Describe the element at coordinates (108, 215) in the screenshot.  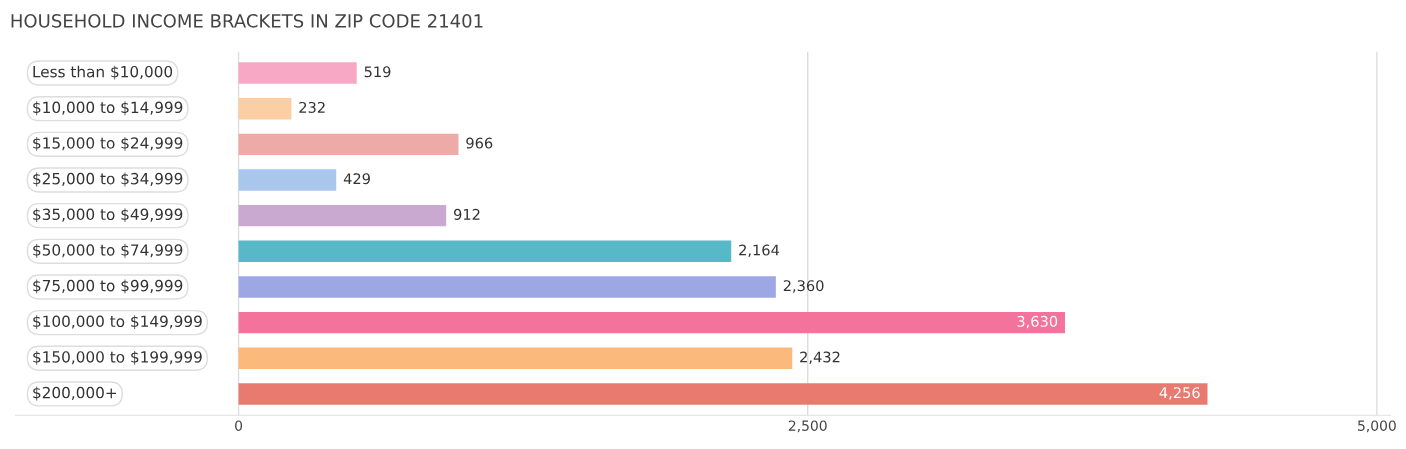
I see `y-tick-label: $35,000 to $49,999` at that location.